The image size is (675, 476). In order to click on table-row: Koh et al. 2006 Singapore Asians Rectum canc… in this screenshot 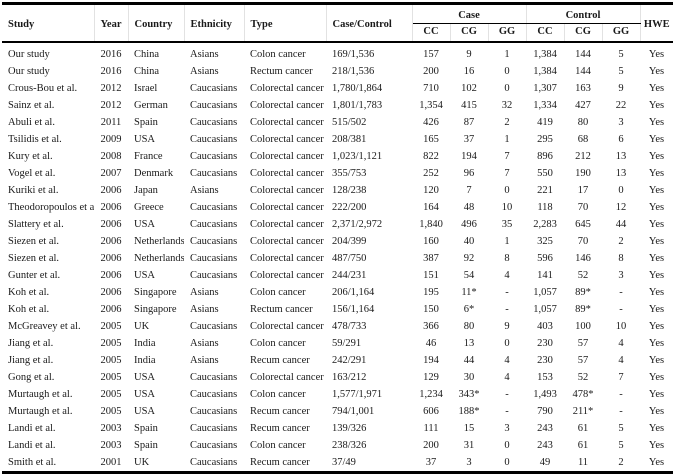, I will do `click(337, 309)`.